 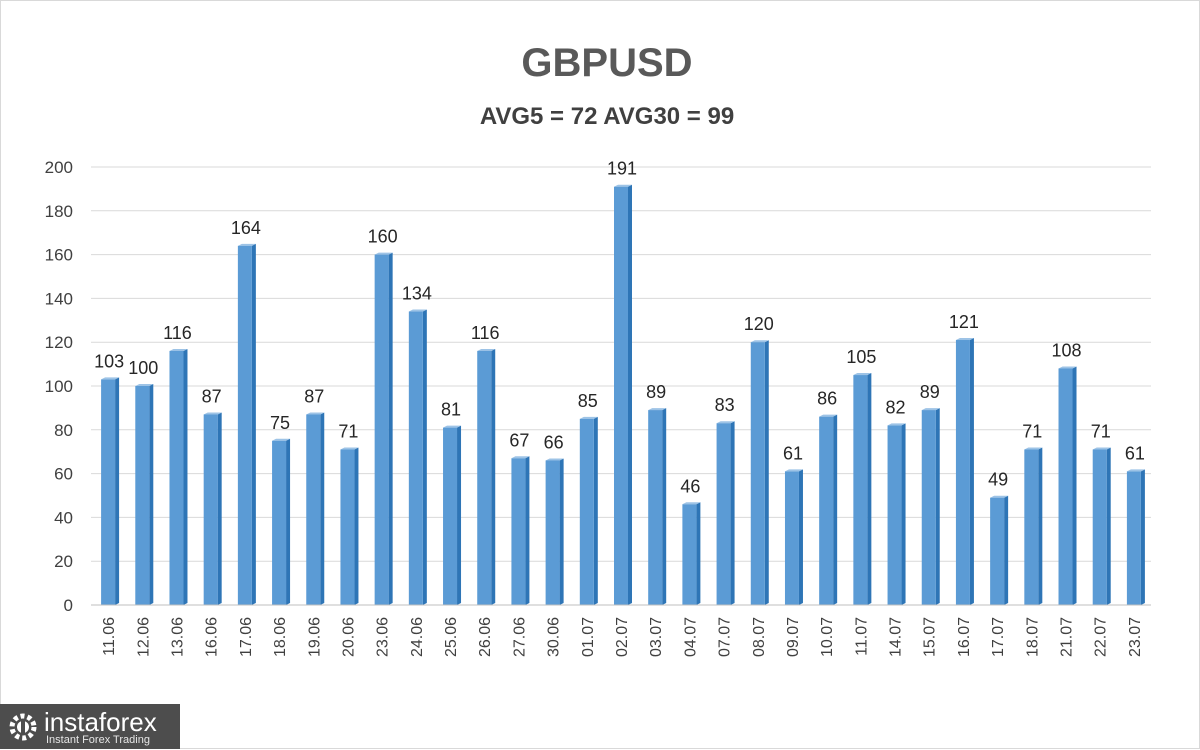 I want to click on data-label: 81, so click(x=451, y=410).